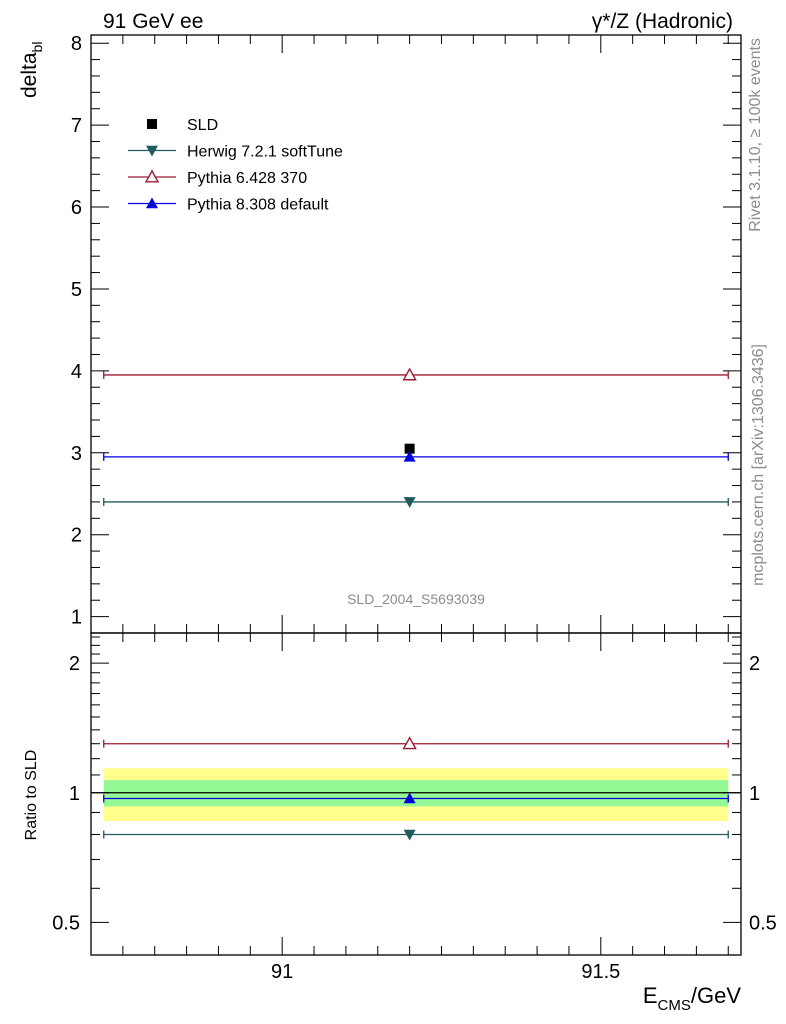  Describe the element at coordinates (674, 1005) in the screenshot. I see `x-axis-label-sub: CMS` at that location.